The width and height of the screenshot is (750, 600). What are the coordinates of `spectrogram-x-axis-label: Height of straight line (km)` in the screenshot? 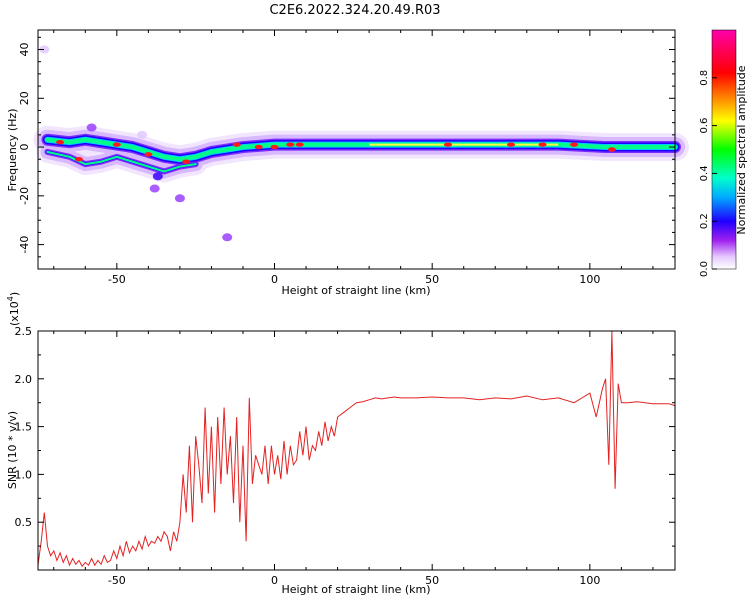 It's located at (355, 290).